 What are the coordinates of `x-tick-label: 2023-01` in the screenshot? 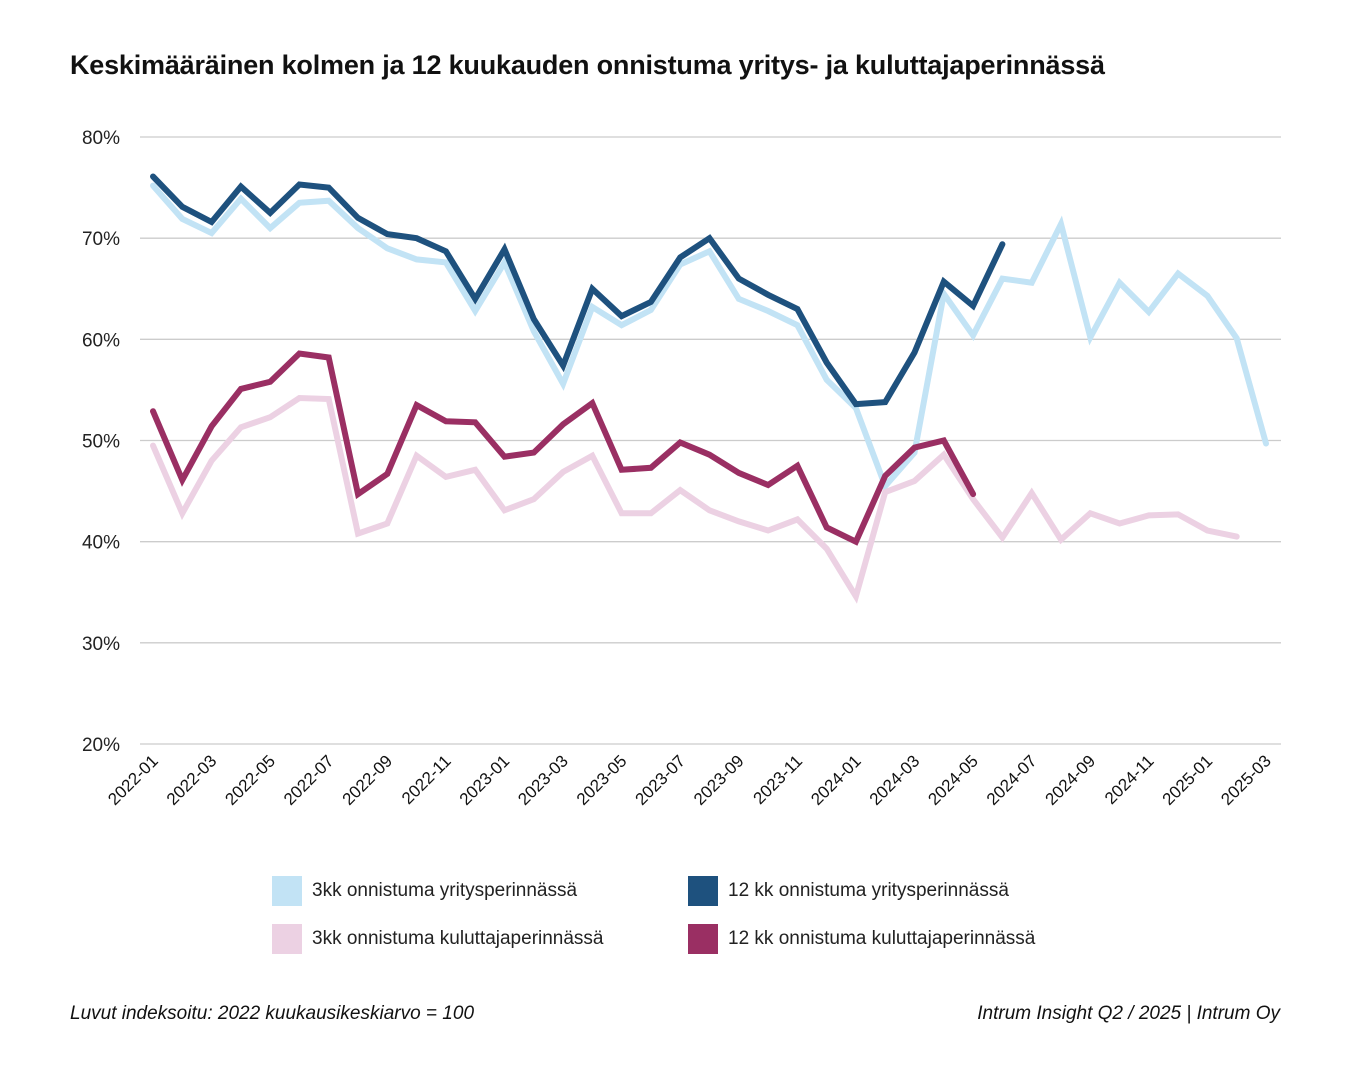 It's located at (485, 780).